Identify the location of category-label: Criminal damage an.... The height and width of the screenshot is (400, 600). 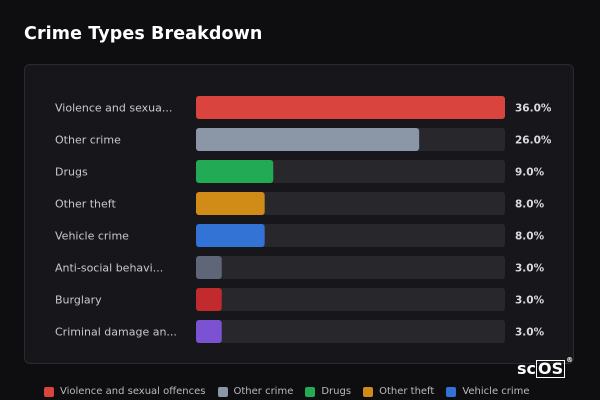
(116, 332).